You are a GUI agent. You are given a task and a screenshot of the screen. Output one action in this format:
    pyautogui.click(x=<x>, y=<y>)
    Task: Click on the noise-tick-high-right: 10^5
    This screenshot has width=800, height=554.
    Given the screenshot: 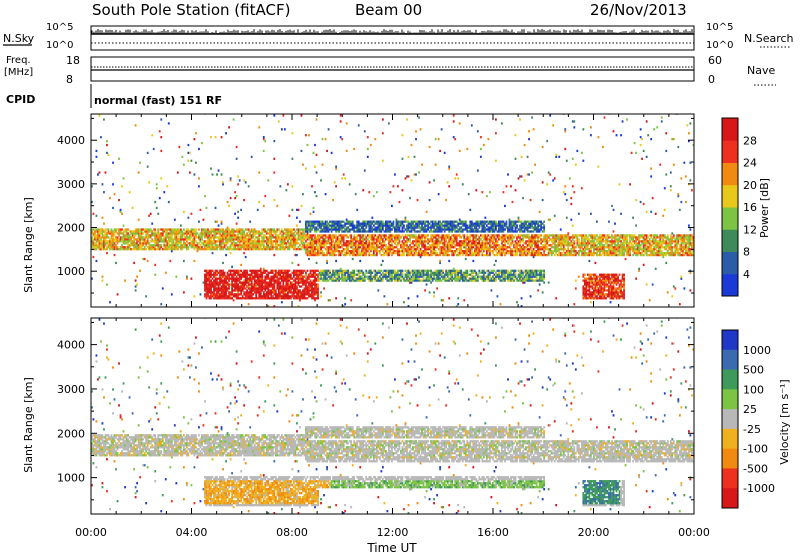 What is the action you would take?
    pyautogui.click(x=719, y=27)
    